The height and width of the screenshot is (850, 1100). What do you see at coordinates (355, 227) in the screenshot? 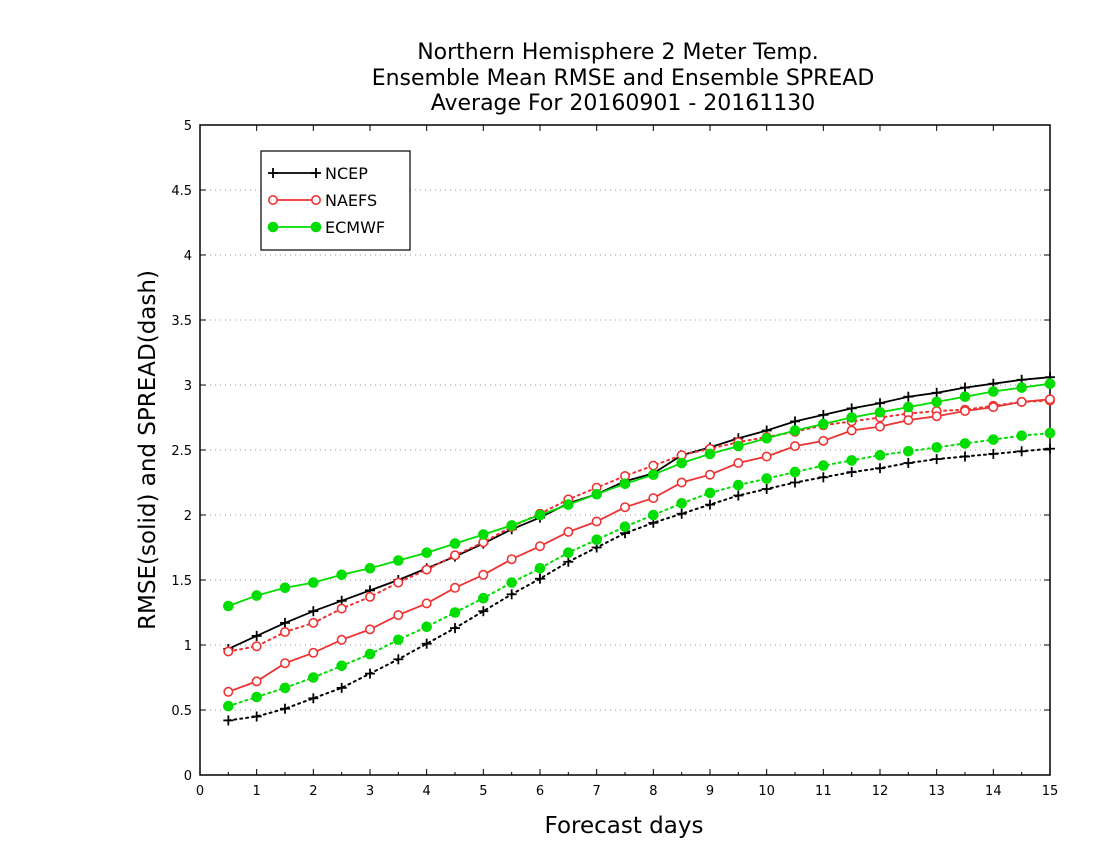
I see `legend-label-ecmwf: ECMWF` at bounding box center [355, 227].